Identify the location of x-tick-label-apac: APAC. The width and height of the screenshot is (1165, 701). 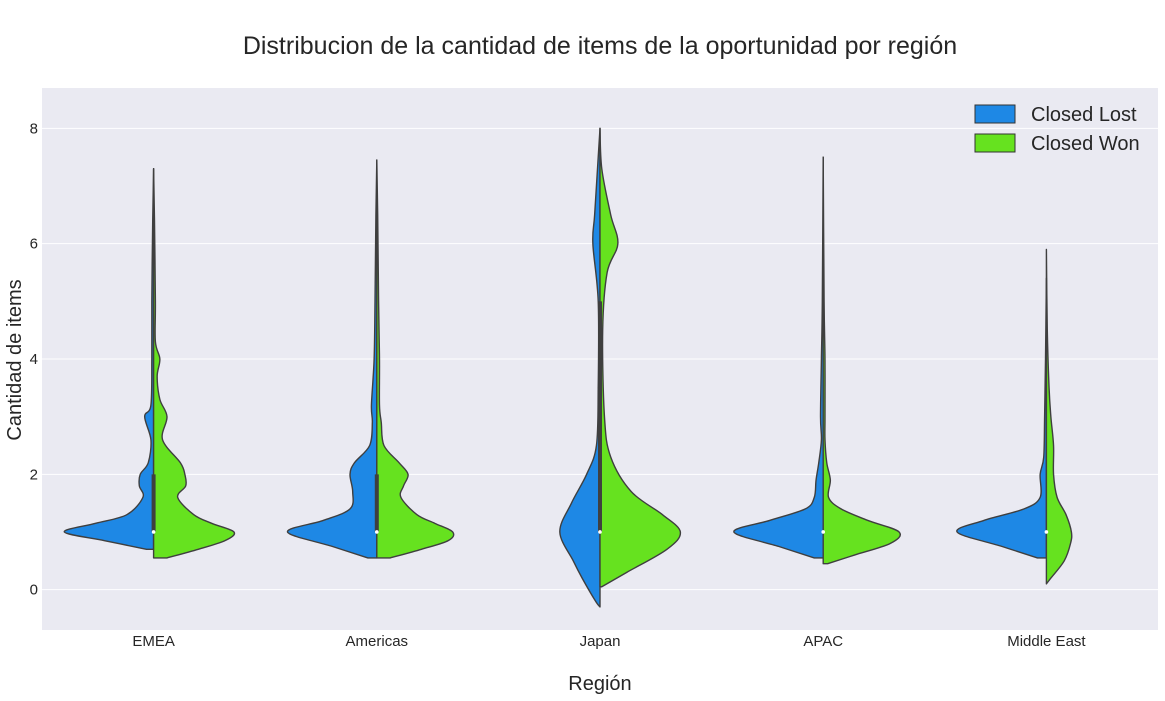
(823, 641).